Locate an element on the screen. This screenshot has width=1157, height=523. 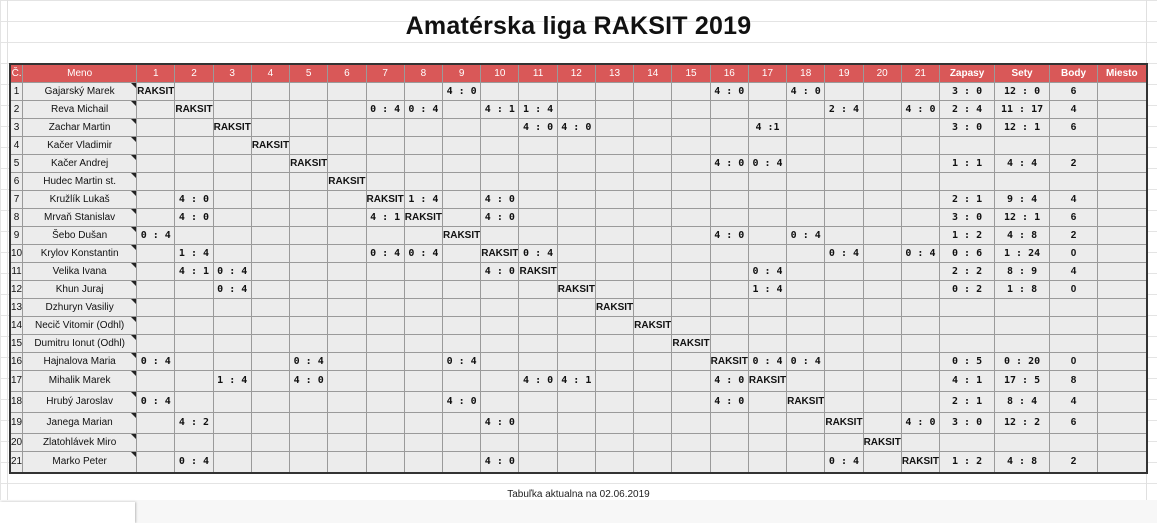
player-number: 16 is located at coordinates (16, 361).